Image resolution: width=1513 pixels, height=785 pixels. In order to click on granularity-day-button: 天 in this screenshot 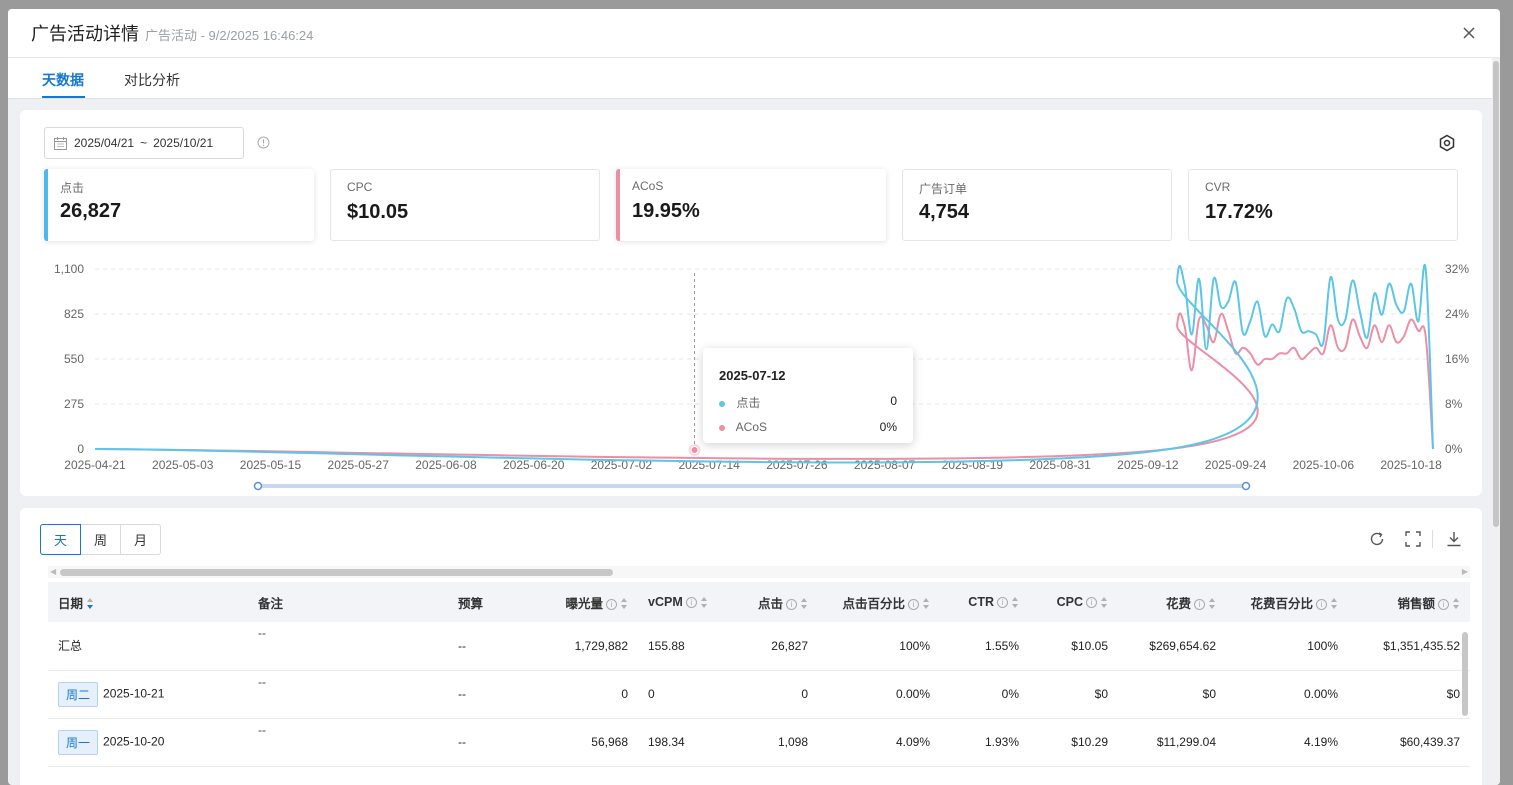, I will do `click(60, 539)`.